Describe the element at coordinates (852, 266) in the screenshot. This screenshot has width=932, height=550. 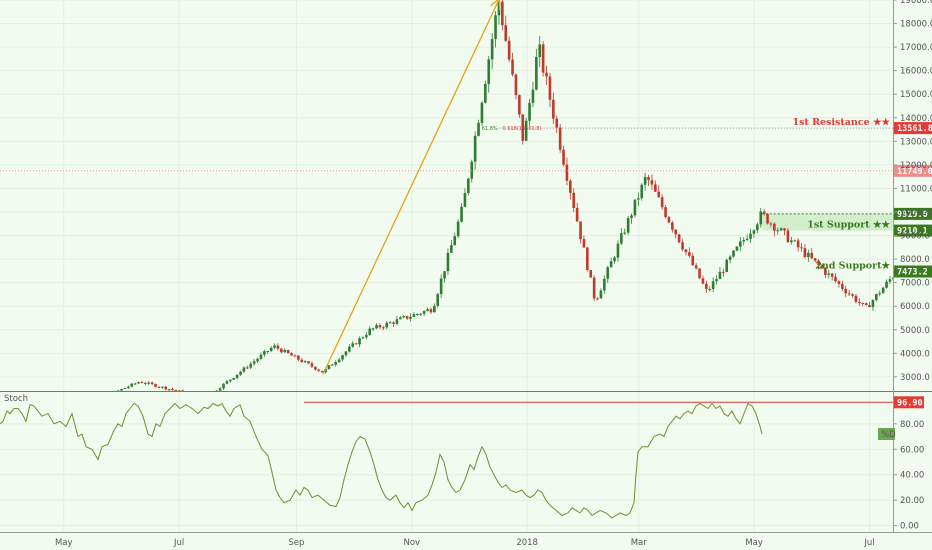
I see `level-name-label: 2nd Support★` at that location.